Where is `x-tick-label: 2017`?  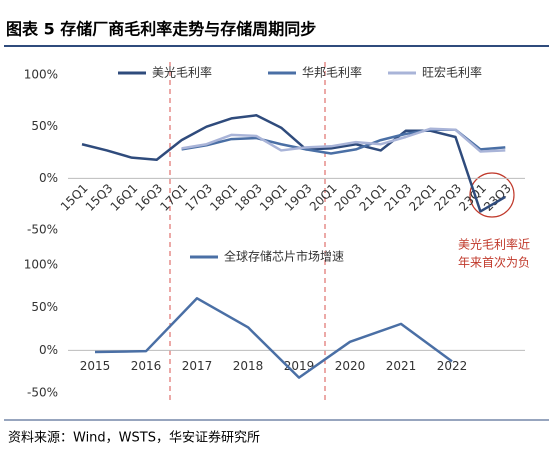
x-tick-label: 2017 is located at coordinates (197, 366).